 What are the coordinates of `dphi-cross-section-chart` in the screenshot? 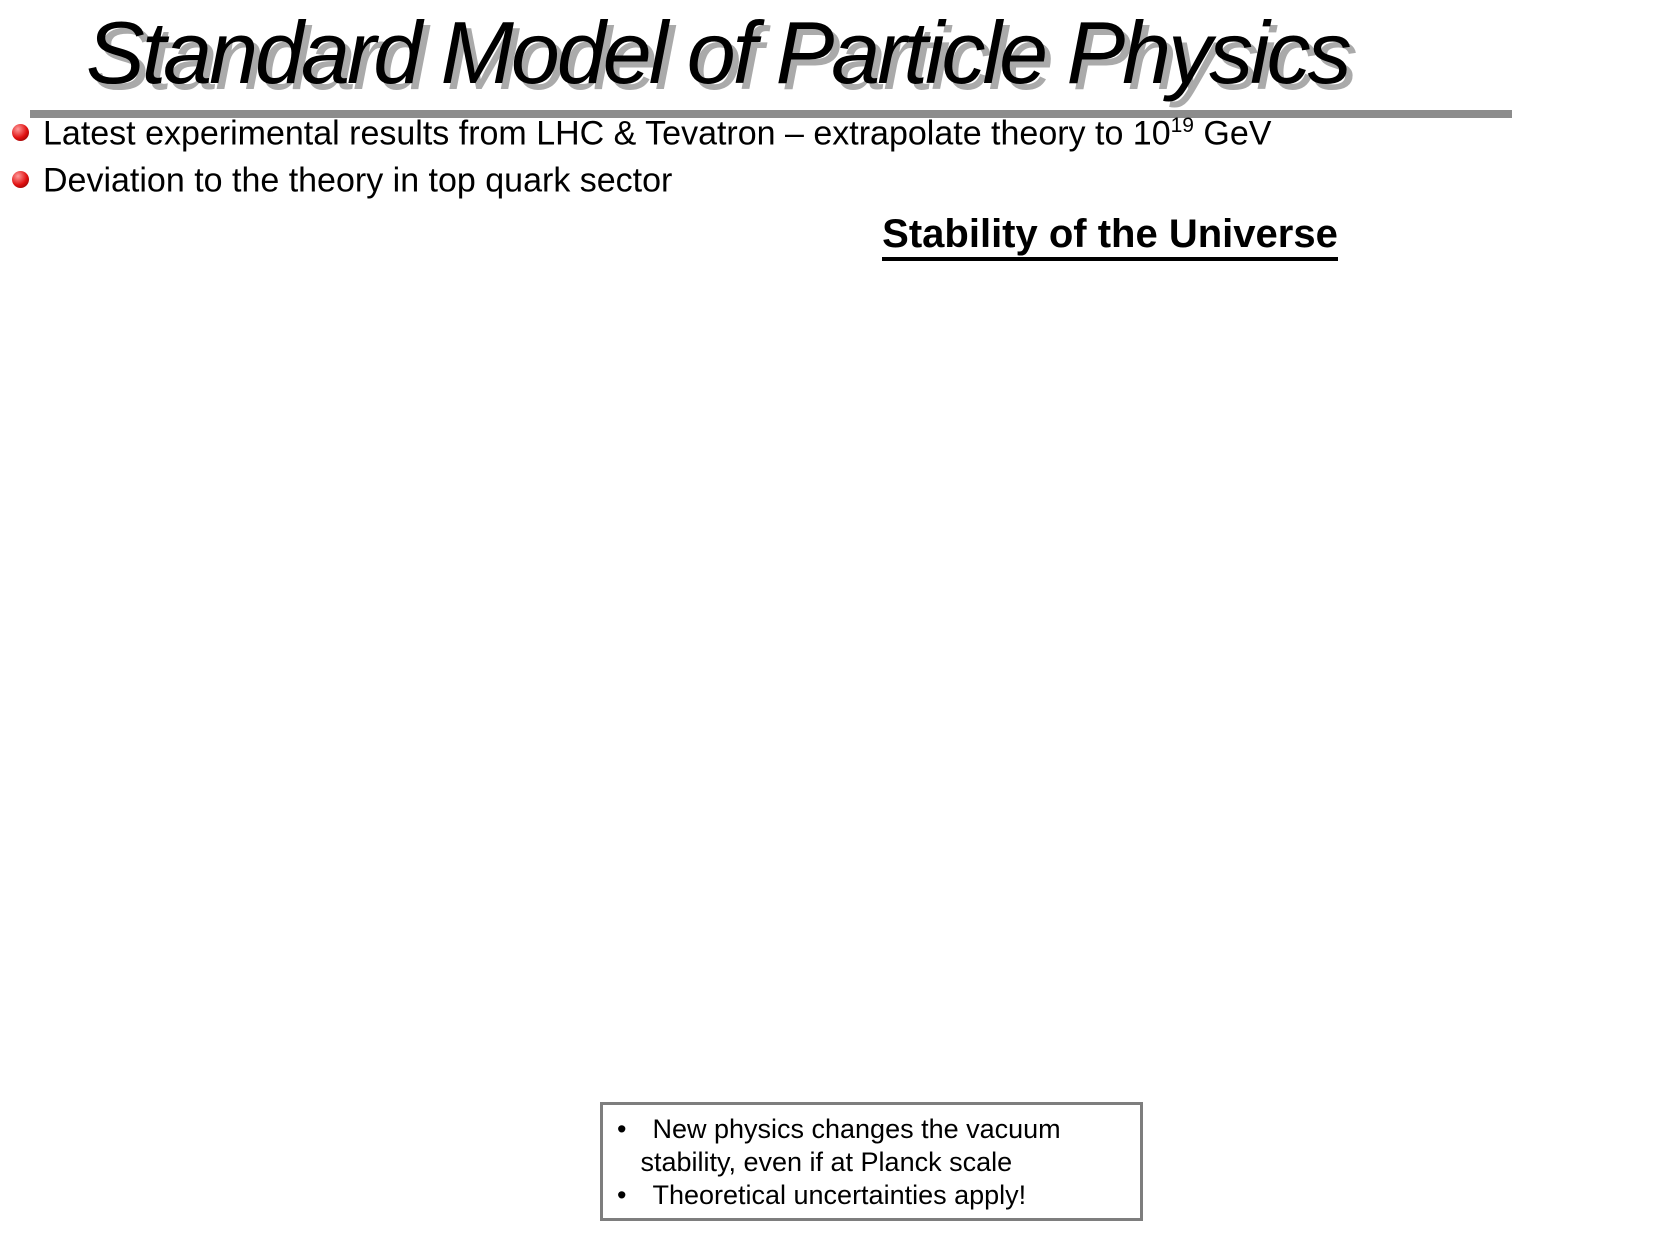 It's located at (311, 912).